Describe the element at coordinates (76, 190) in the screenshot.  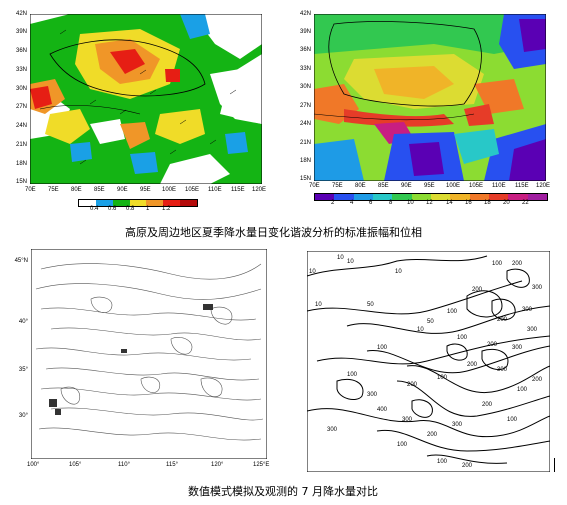
I see `lon-label: 80E` at that location.